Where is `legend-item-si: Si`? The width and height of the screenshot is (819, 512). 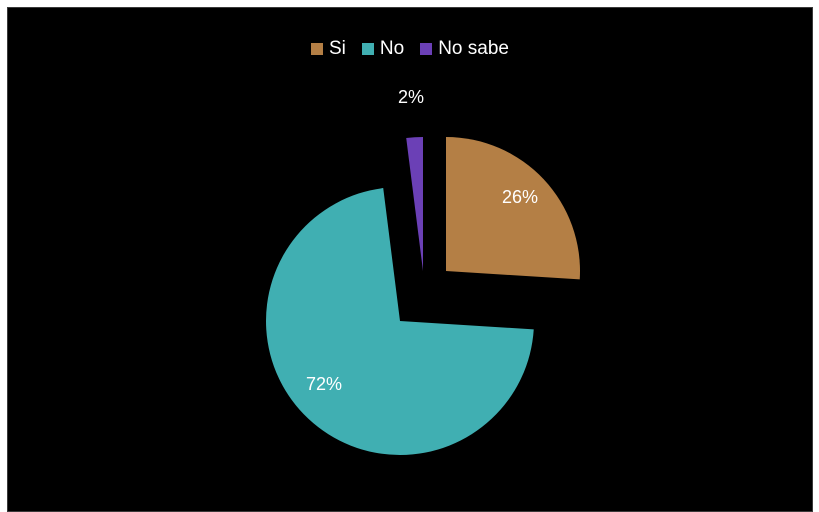 legend-item-si: Si is located at coordinates (328, 49).